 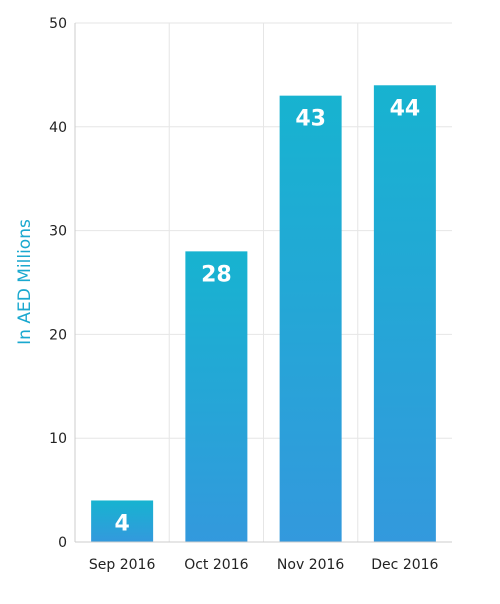 I want to click on y-tick-label: 0, so click(x=62, y=543).